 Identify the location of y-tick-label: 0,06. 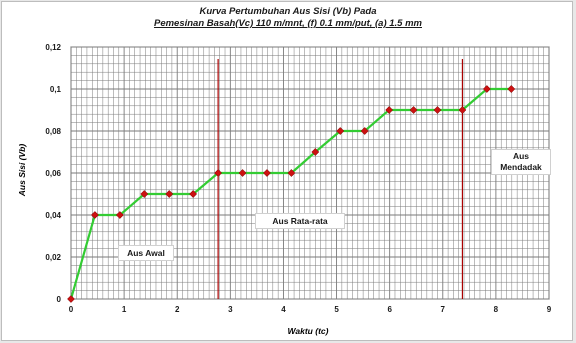
(53, 173).